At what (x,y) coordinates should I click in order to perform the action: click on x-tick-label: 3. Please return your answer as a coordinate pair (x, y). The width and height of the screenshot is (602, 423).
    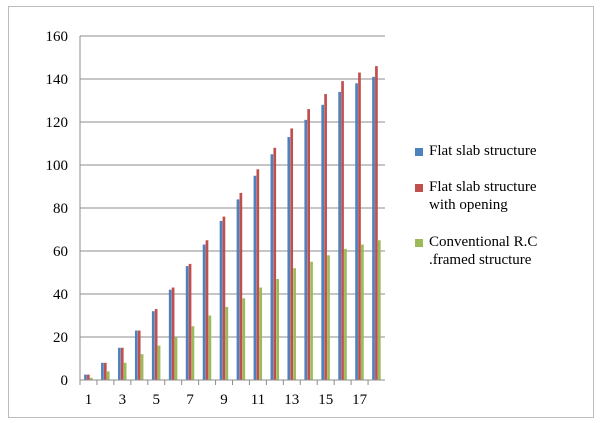
    Looking at the image, I should click on (123, 400).